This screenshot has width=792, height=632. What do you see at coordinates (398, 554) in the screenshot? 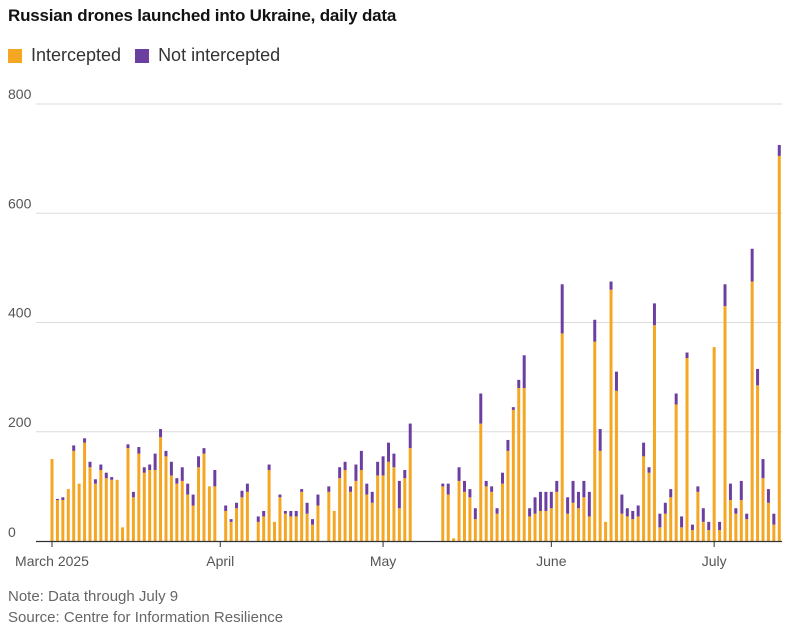
I see `x-axis: March 2025 April May June July` at bounding box center [398, 554].